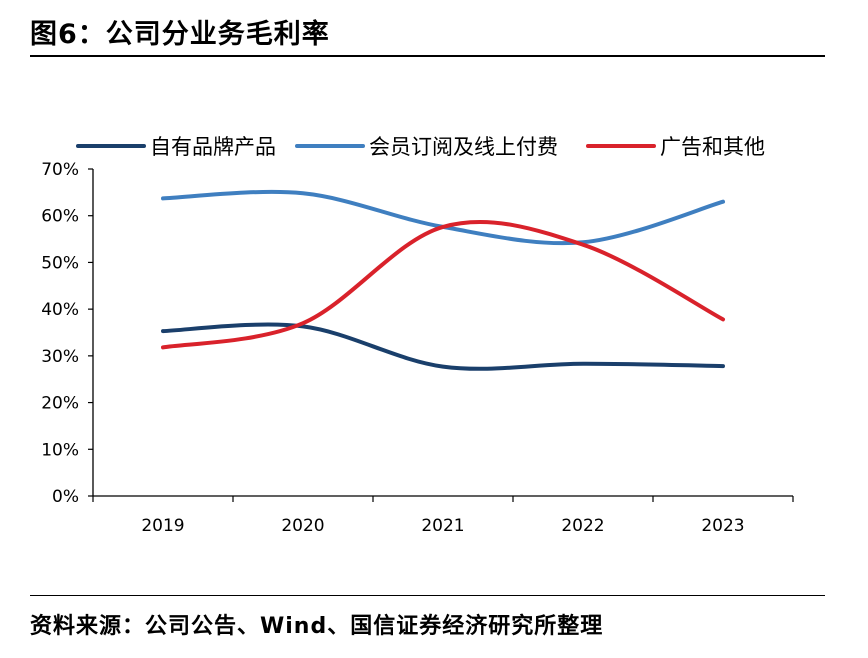 The image size is (868, 658). I want to click on source-note: 资料来源：公司公告、Wind、国信证券经济研究所整理, so click(317, 626).